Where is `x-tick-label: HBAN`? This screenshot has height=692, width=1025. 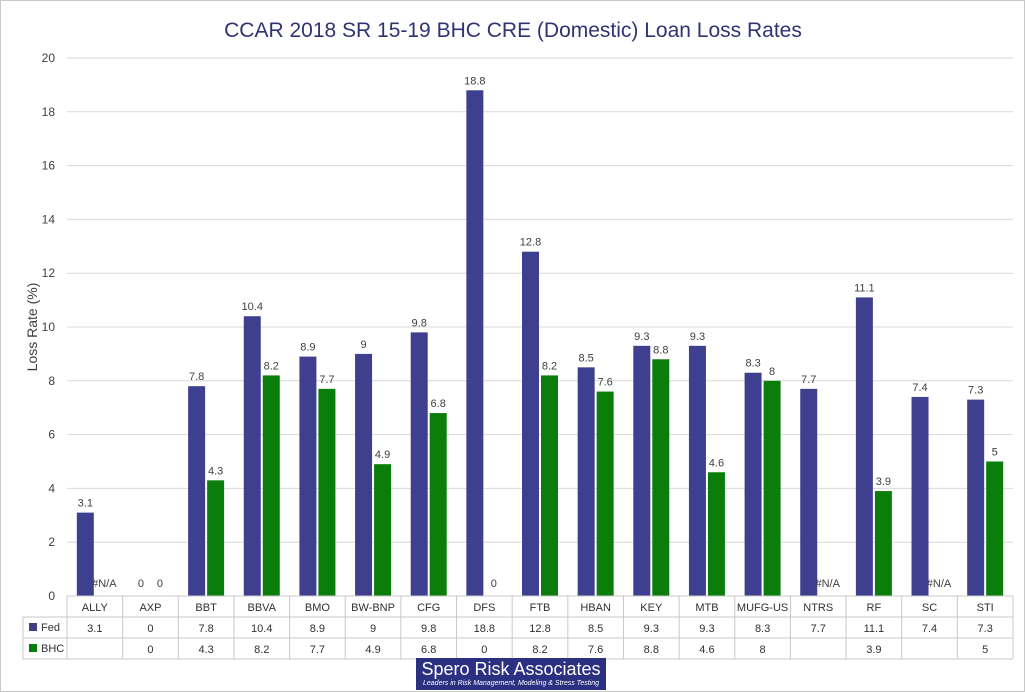
x-tick-label: HBAN is located at coordinates (595, 608).